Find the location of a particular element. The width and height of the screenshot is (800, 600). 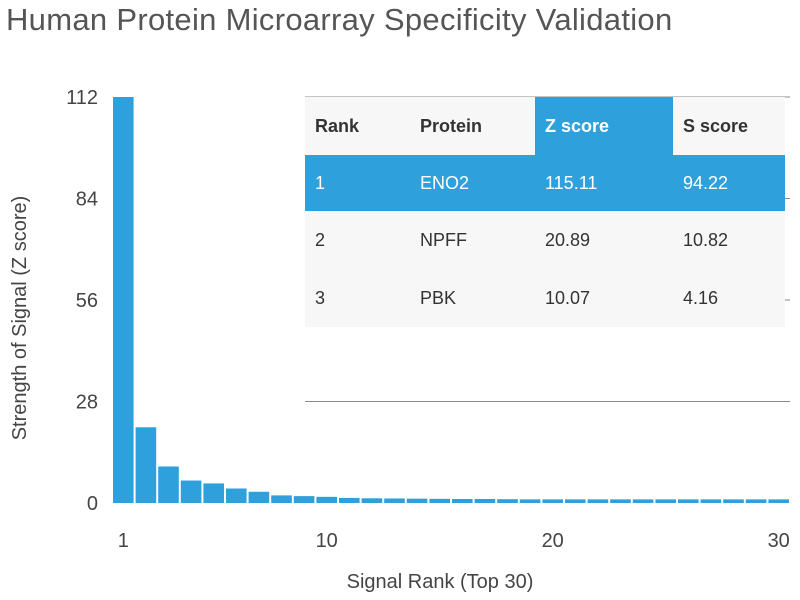

x-tick-label: 20 is located at coordinates (553, 541).